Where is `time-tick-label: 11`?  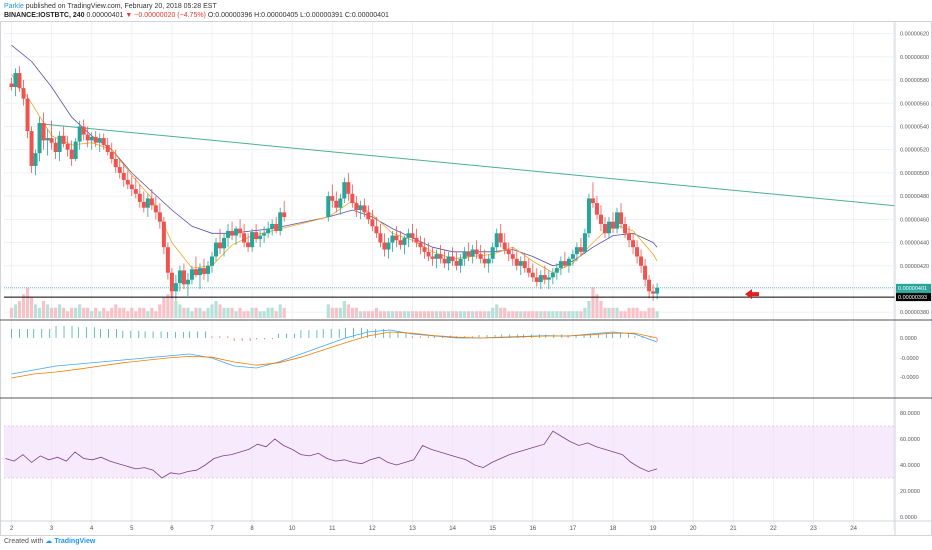 time-tick-label: 11 is located at coordinates (332, 529).